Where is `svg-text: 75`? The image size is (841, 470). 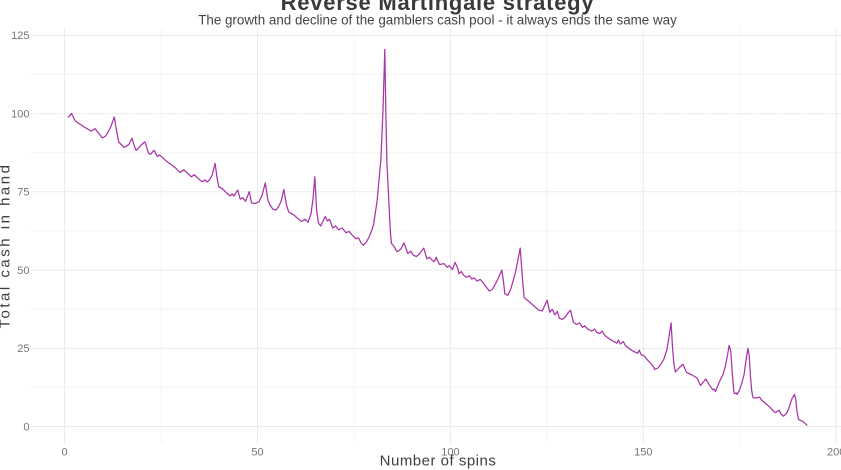
svg-text: 75 is located at coordinates (23, 193).